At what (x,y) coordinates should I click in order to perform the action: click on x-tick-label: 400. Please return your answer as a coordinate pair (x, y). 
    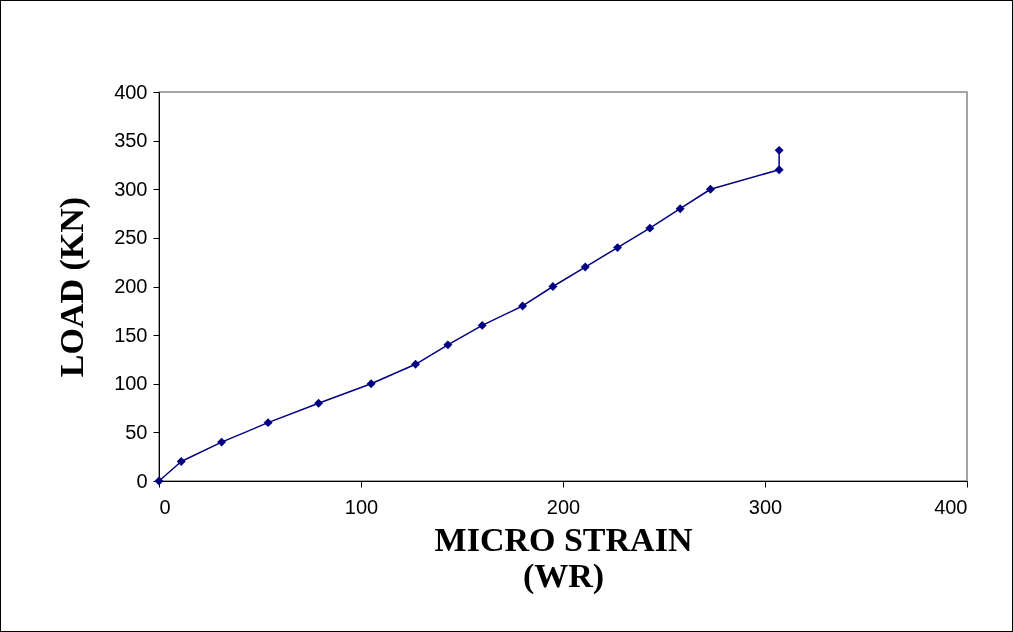
    Looking at the image, I should click on (951, 506).